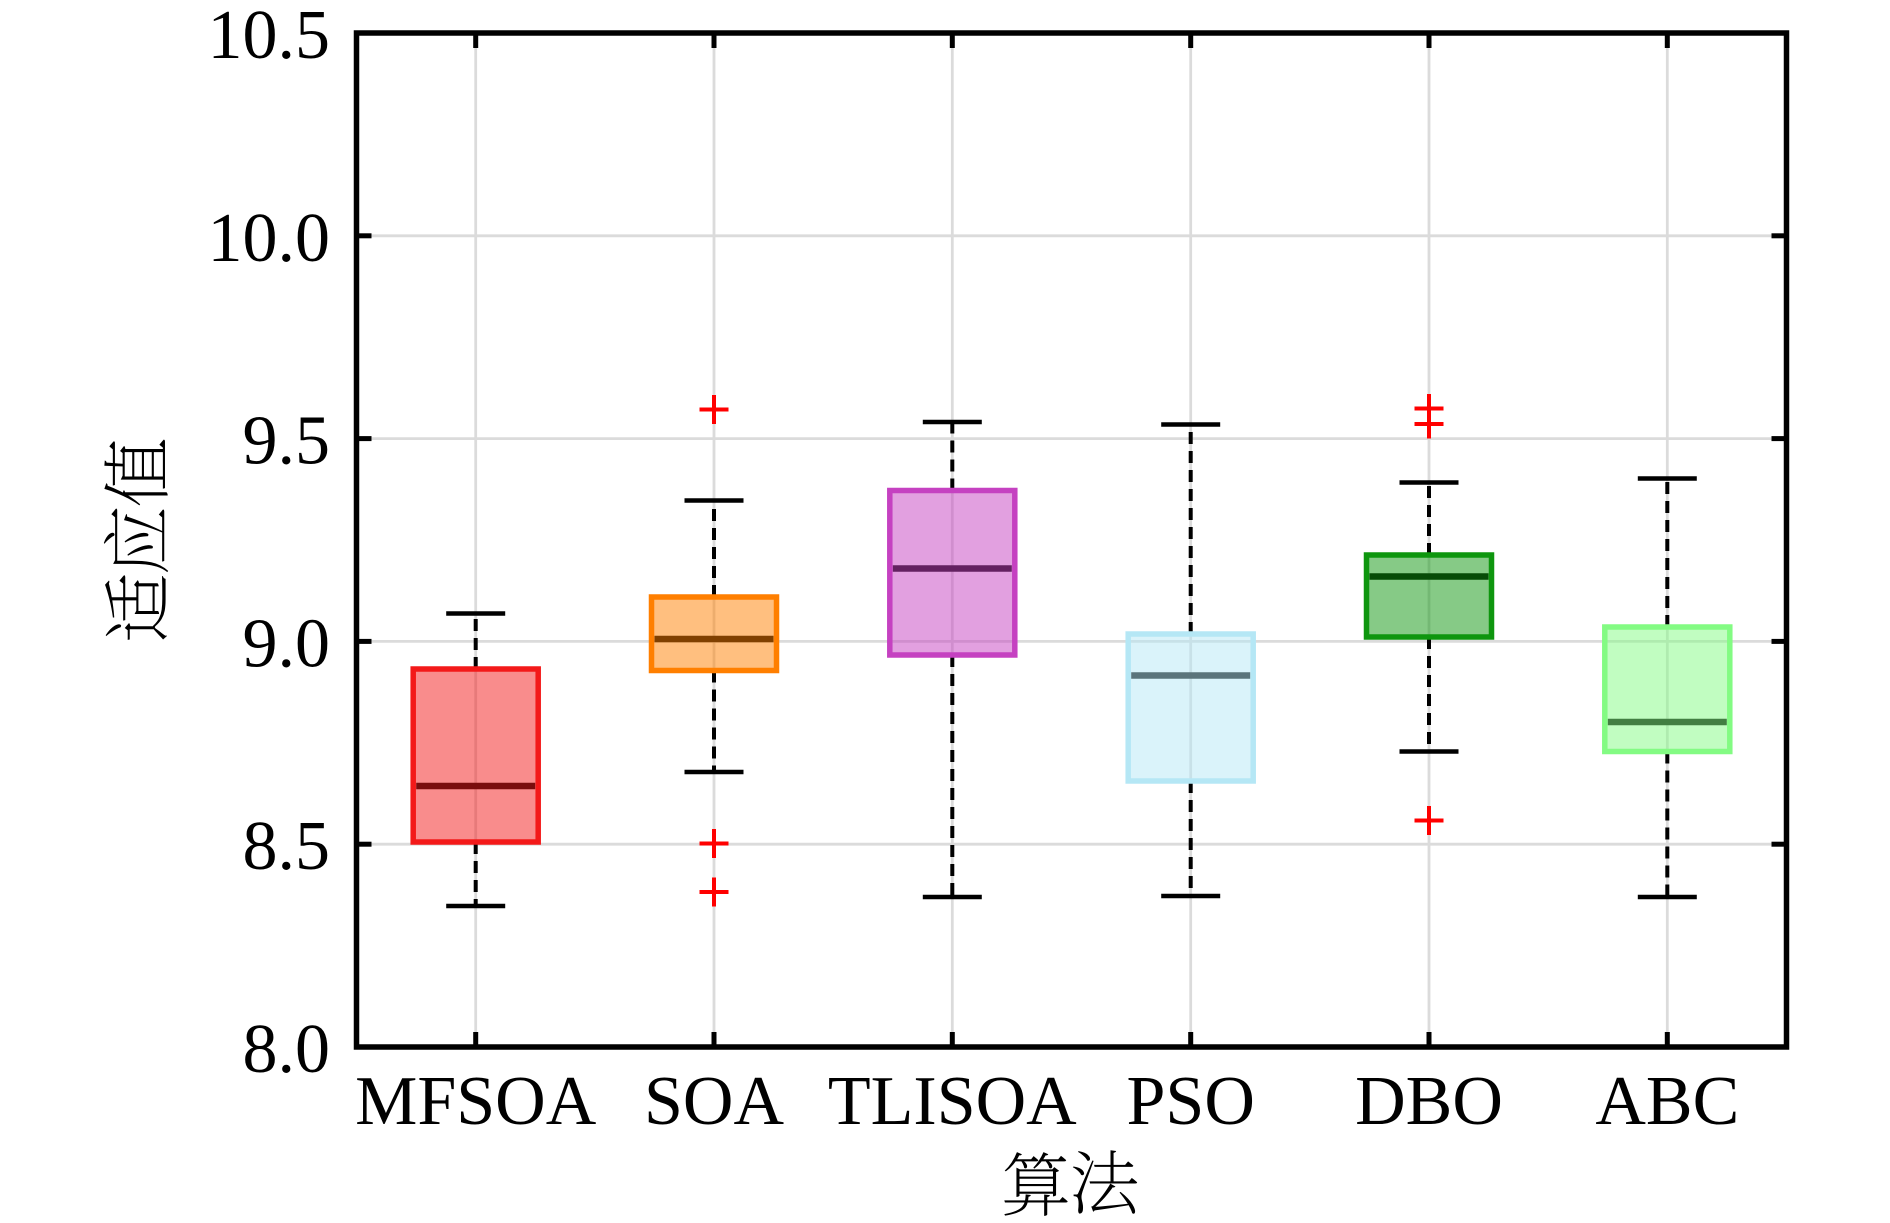 The image size is (1890, 1223). Describe the element at coordinates (1667, 1101) in the screenshot. I see `svg-text: ABC` at that location.